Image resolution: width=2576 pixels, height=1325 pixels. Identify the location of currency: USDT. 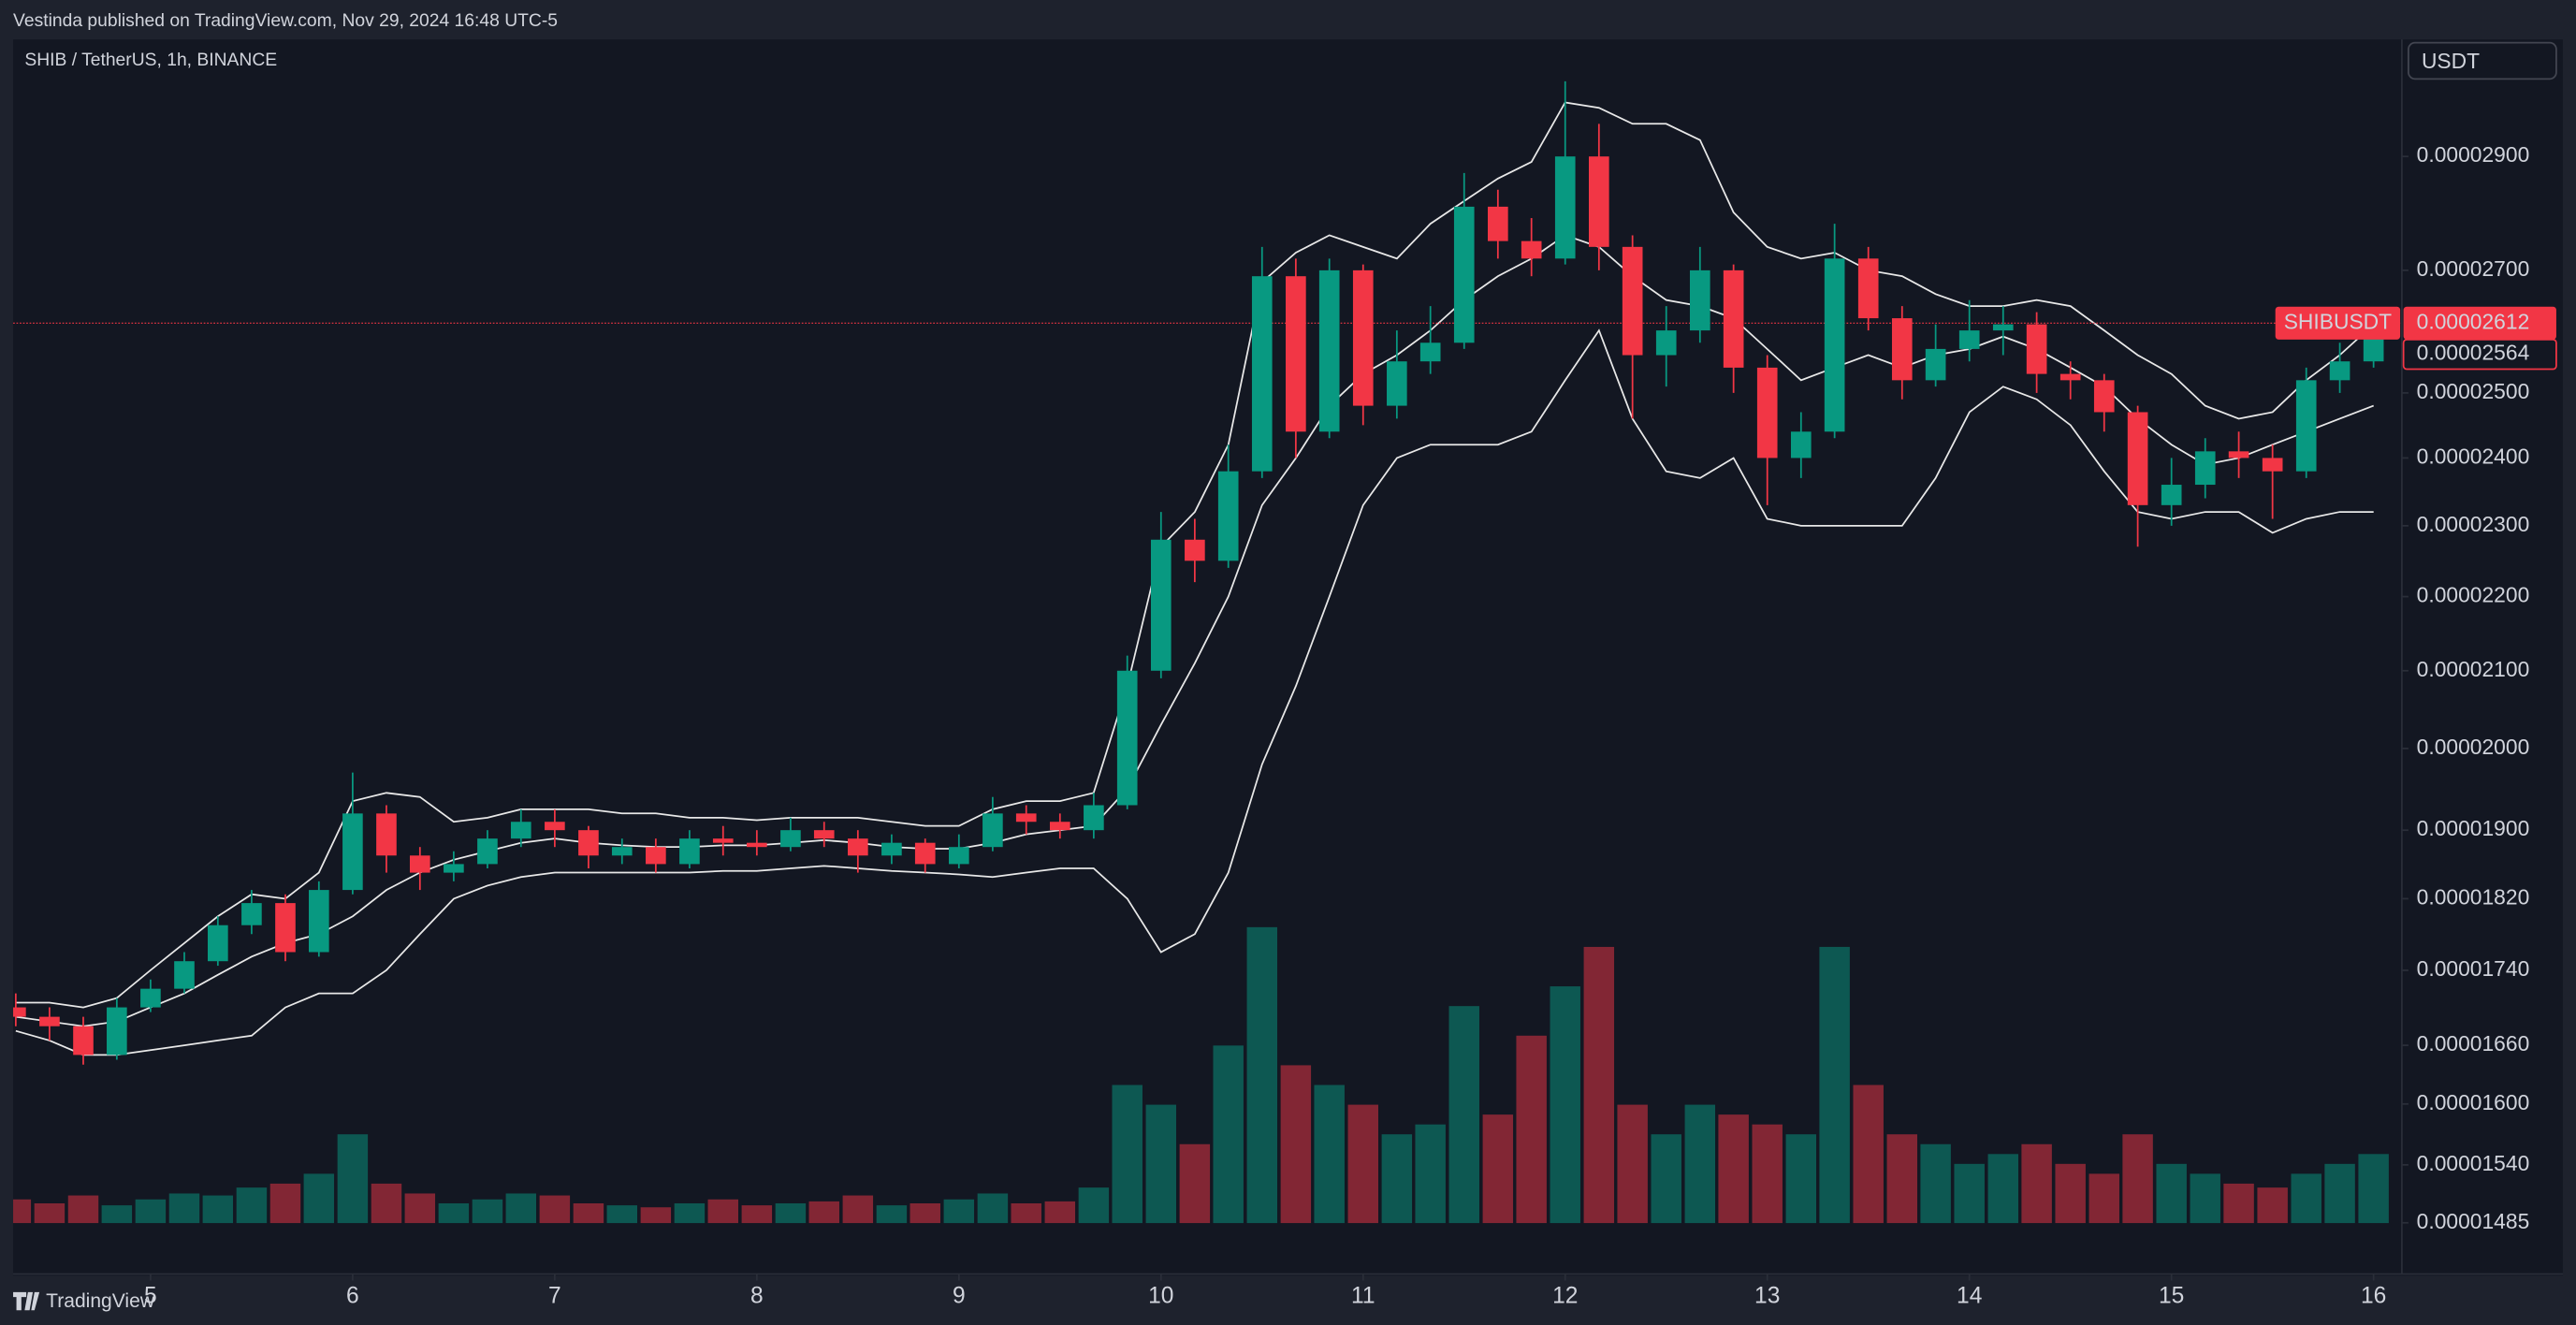
(2451, 61).